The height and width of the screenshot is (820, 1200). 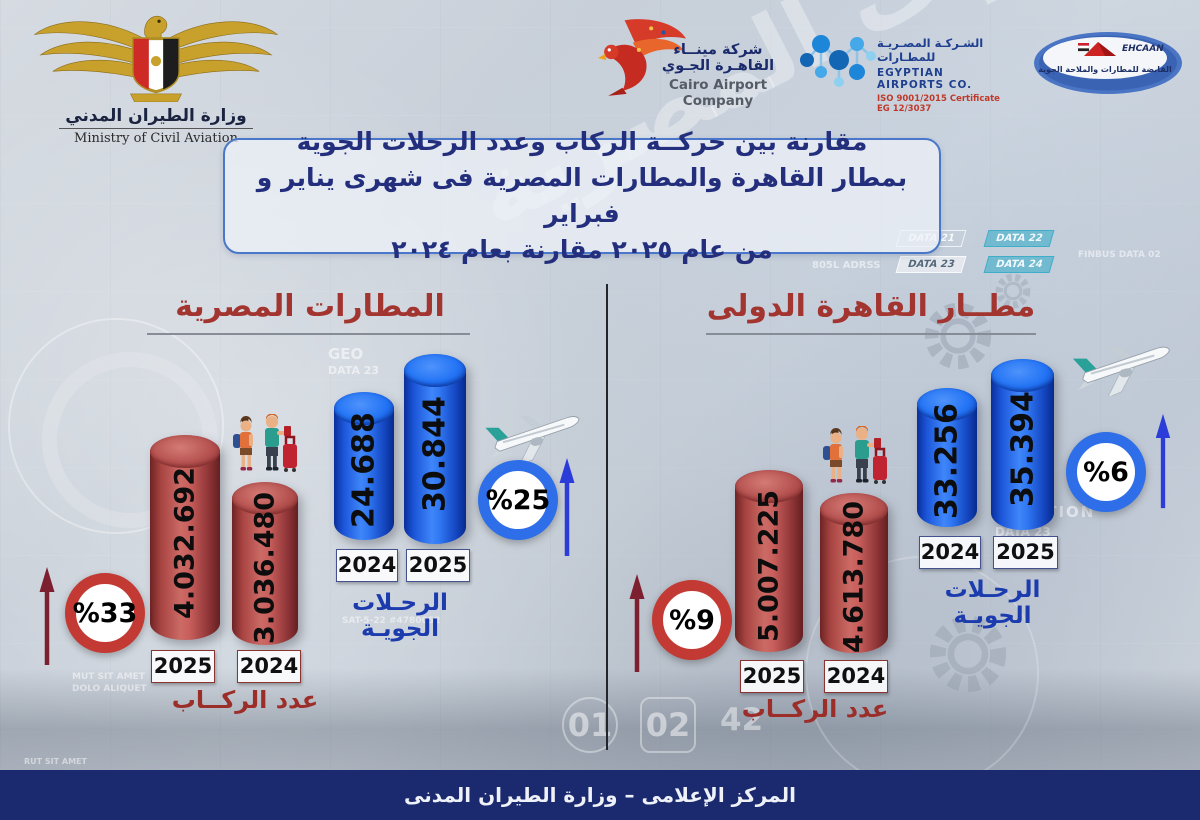 I want to click on bar-value: 5.007.225, so click(x=769, y=565).